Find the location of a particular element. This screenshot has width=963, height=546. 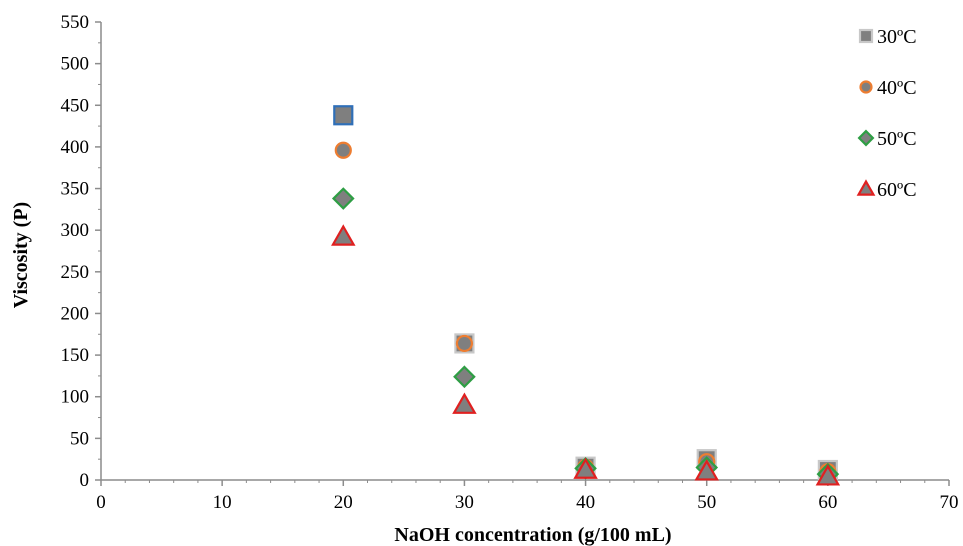

x-axis-ticks: 0 10 20 30 40 50 60 70 is located at coordinates (527, 496).